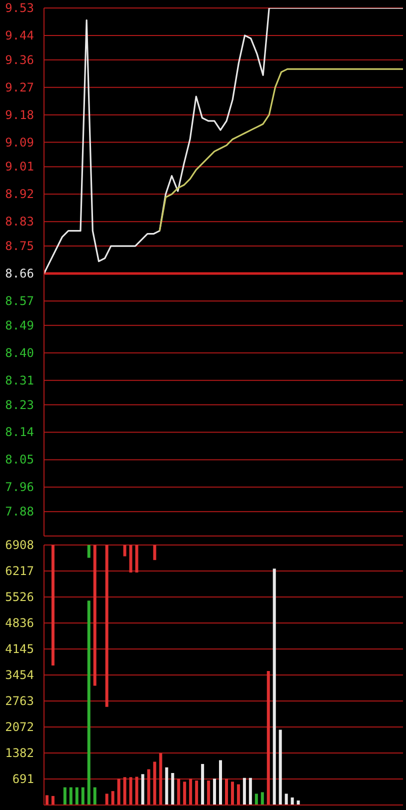 Image resolution: width=406 pixels, height=810 pixels. What do you see at coordinates (19, 273) in the screenshot?
I see `y-tick-label: 8.66` at bounding box center [19, 273].